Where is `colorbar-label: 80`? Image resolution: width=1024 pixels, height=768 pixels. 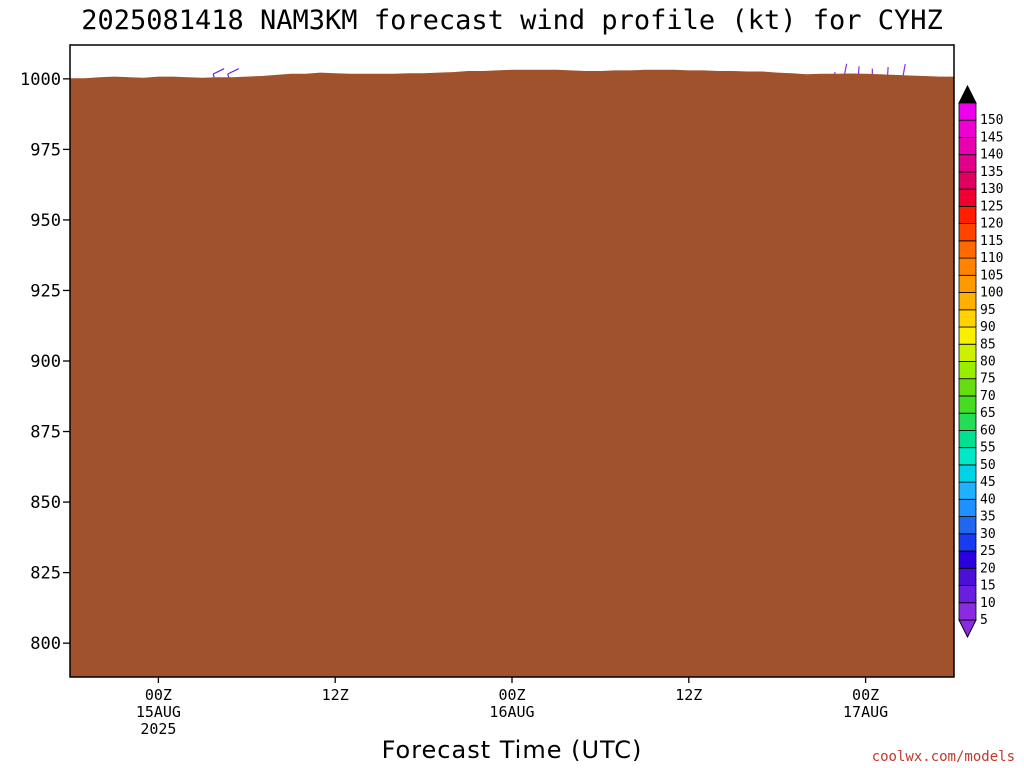
colorbar-label: 80 is located at coordinates (988, 362).